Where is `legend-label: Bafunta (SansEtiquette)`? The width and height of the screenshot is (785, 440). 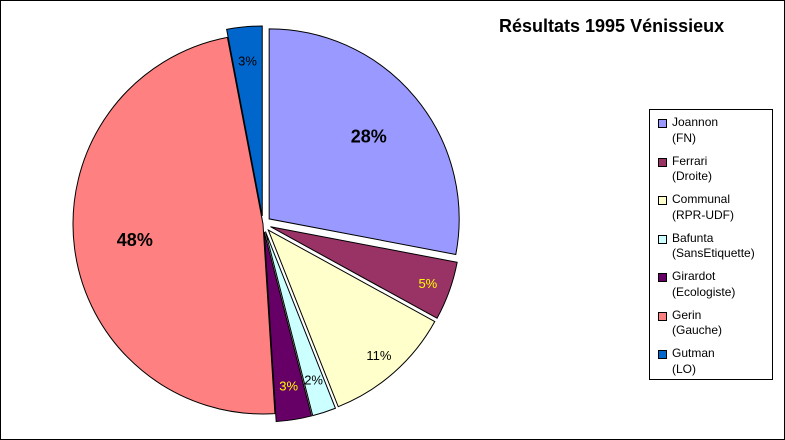
legend-label: Bafunta (SansEtiquette) is located at coordinates (713, 246).